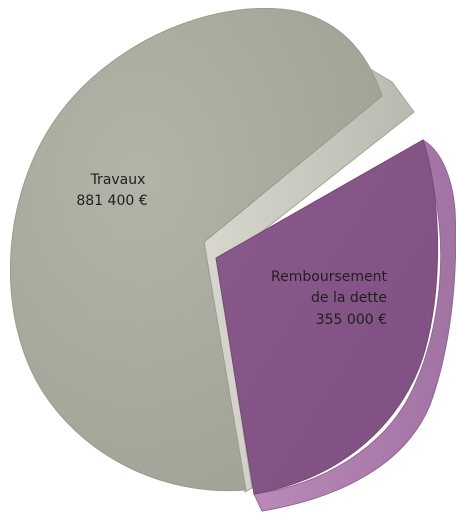  What do you see at coordinates (118, 180) in the screenshot?
I see `slice-label-travaux: Travaux` at bounding box center [118, 180].